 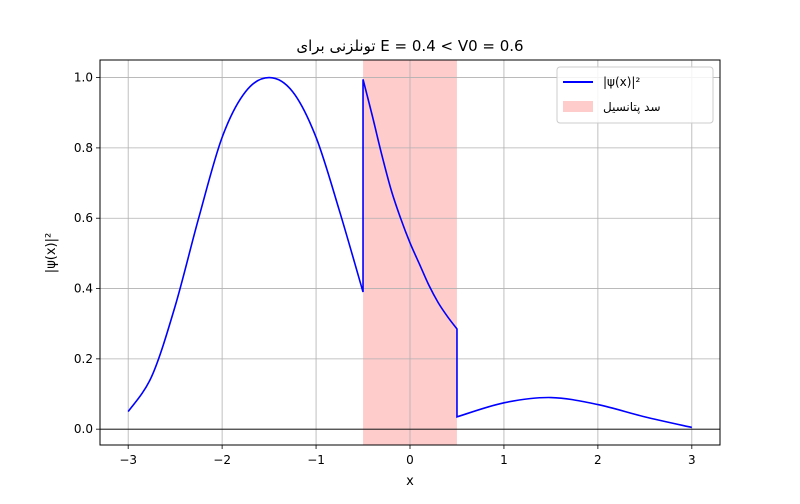 I want to click on legend-label-wavefunction: |ψ(x)|², so click(x=621, y=82).